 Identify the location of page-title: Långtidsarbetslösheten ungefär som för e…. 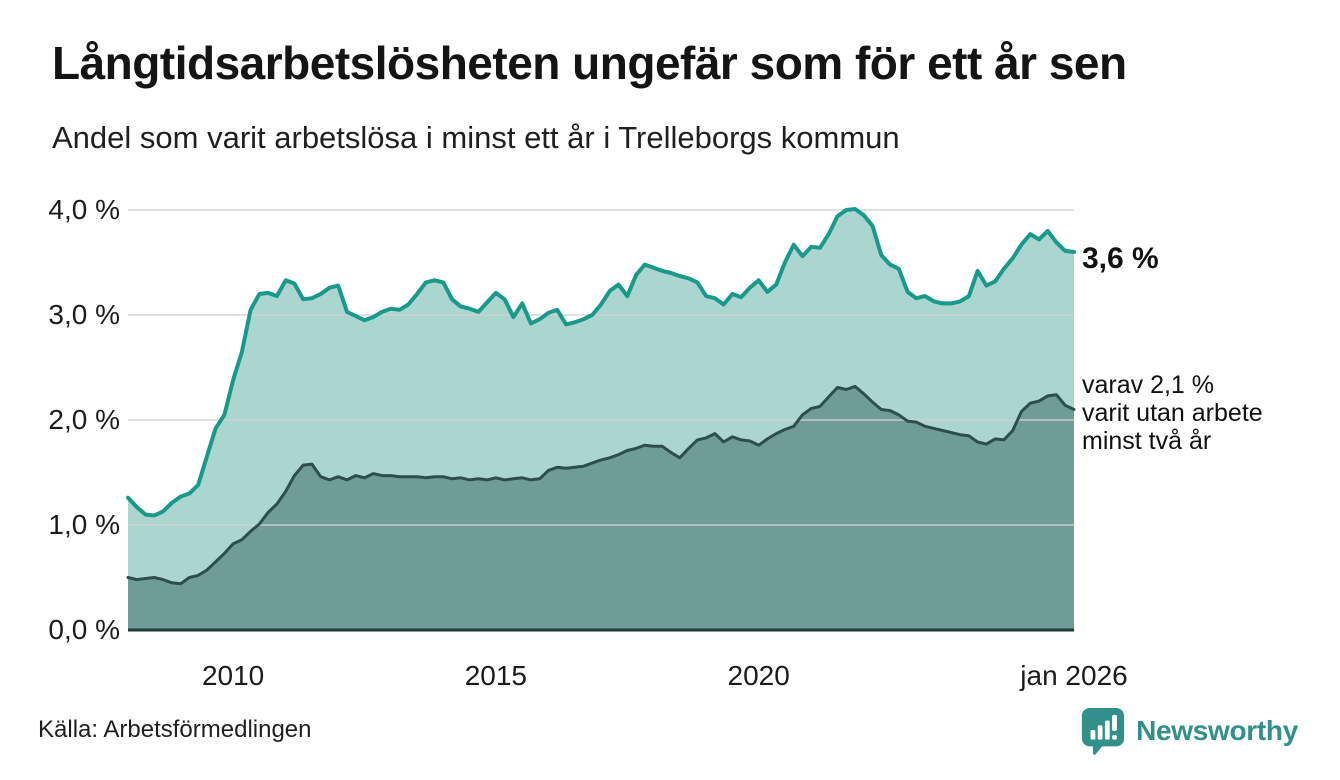
(589, 63).